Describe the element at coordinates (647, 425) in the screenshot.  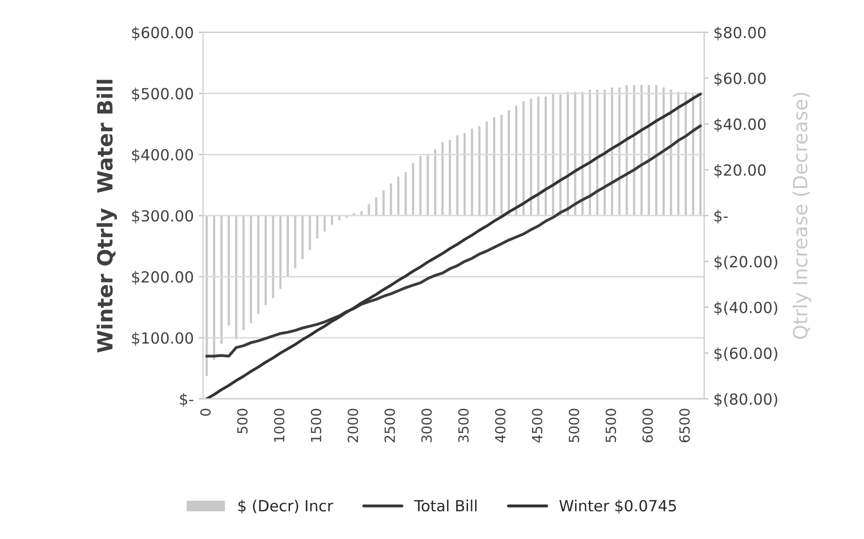
I see `x-tick-label: 6000` at that location.